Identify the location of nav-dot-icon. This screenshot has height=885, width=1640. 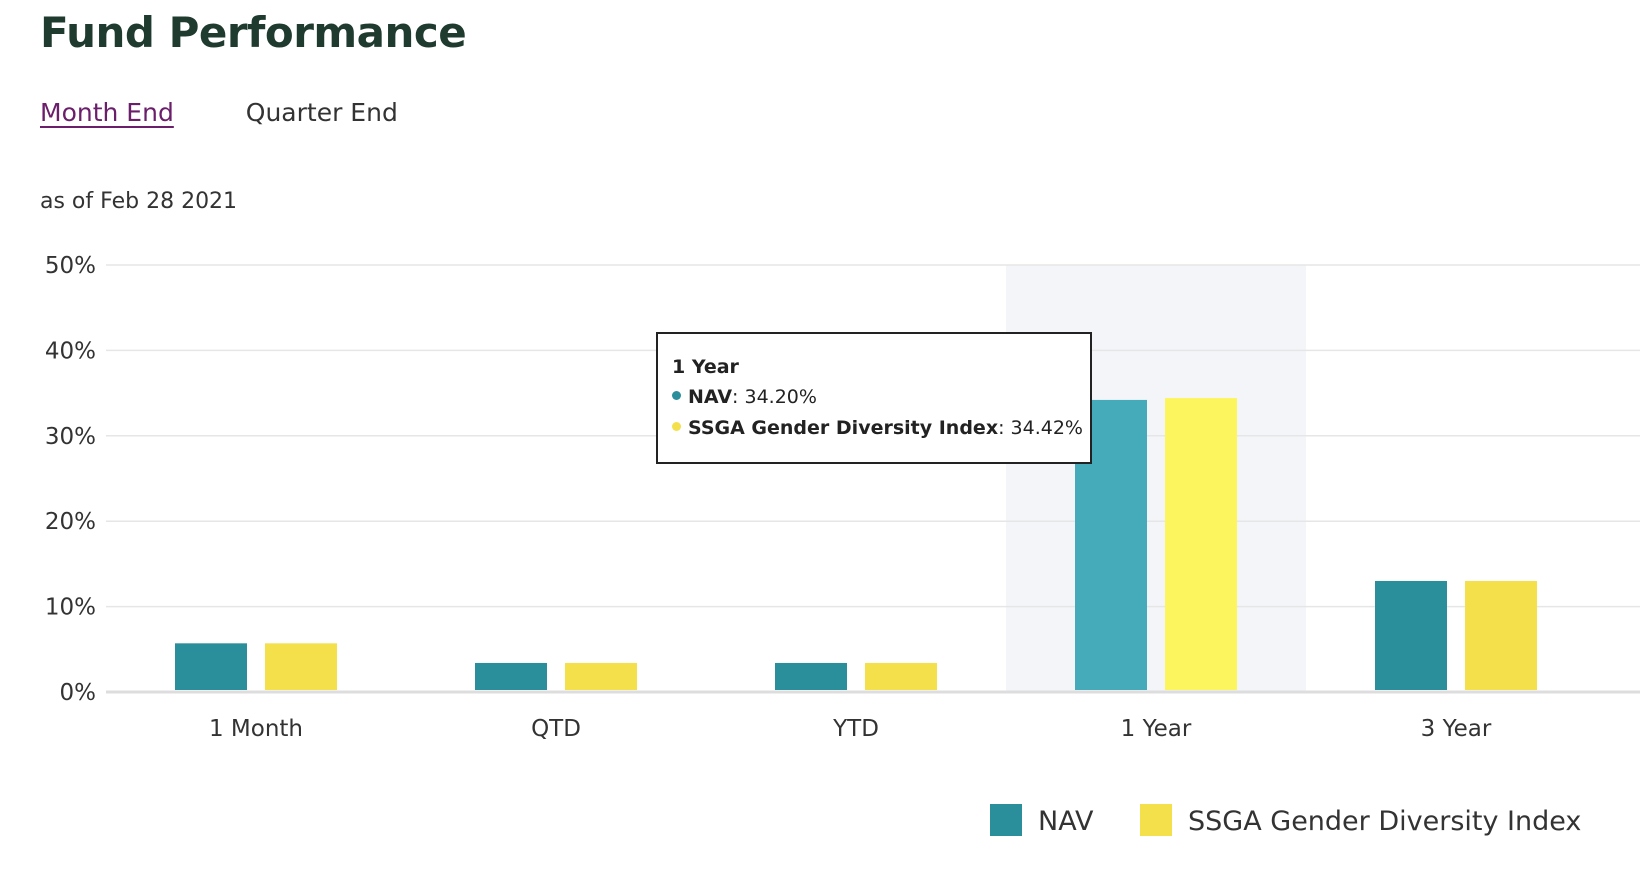
(676, 395).